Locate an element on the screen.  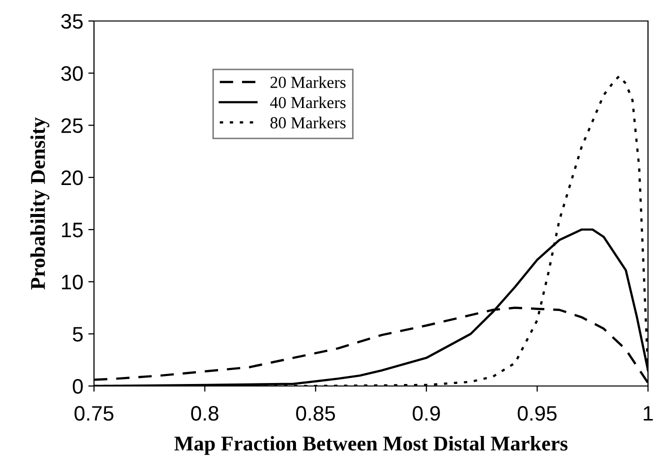
y-tick-label: 5 is located at coordinates (77, 334).